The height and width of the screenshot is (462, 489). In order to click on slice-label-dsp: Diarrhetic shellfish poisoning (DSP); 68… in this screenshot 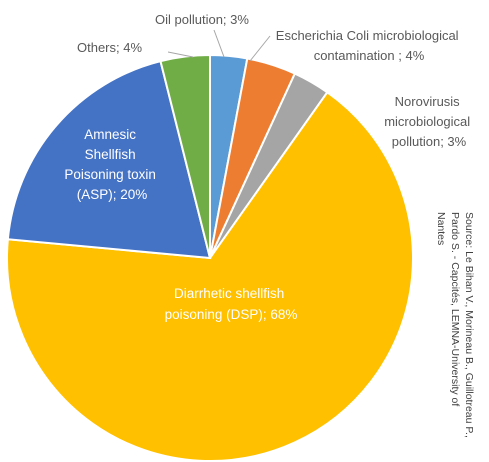, I will do `click(231, 304)`.